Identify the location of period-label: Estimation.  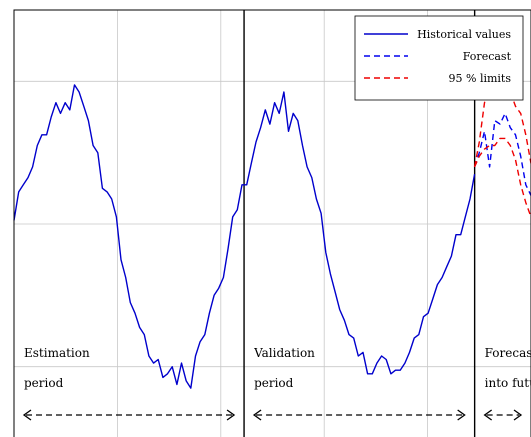
(57, 353).